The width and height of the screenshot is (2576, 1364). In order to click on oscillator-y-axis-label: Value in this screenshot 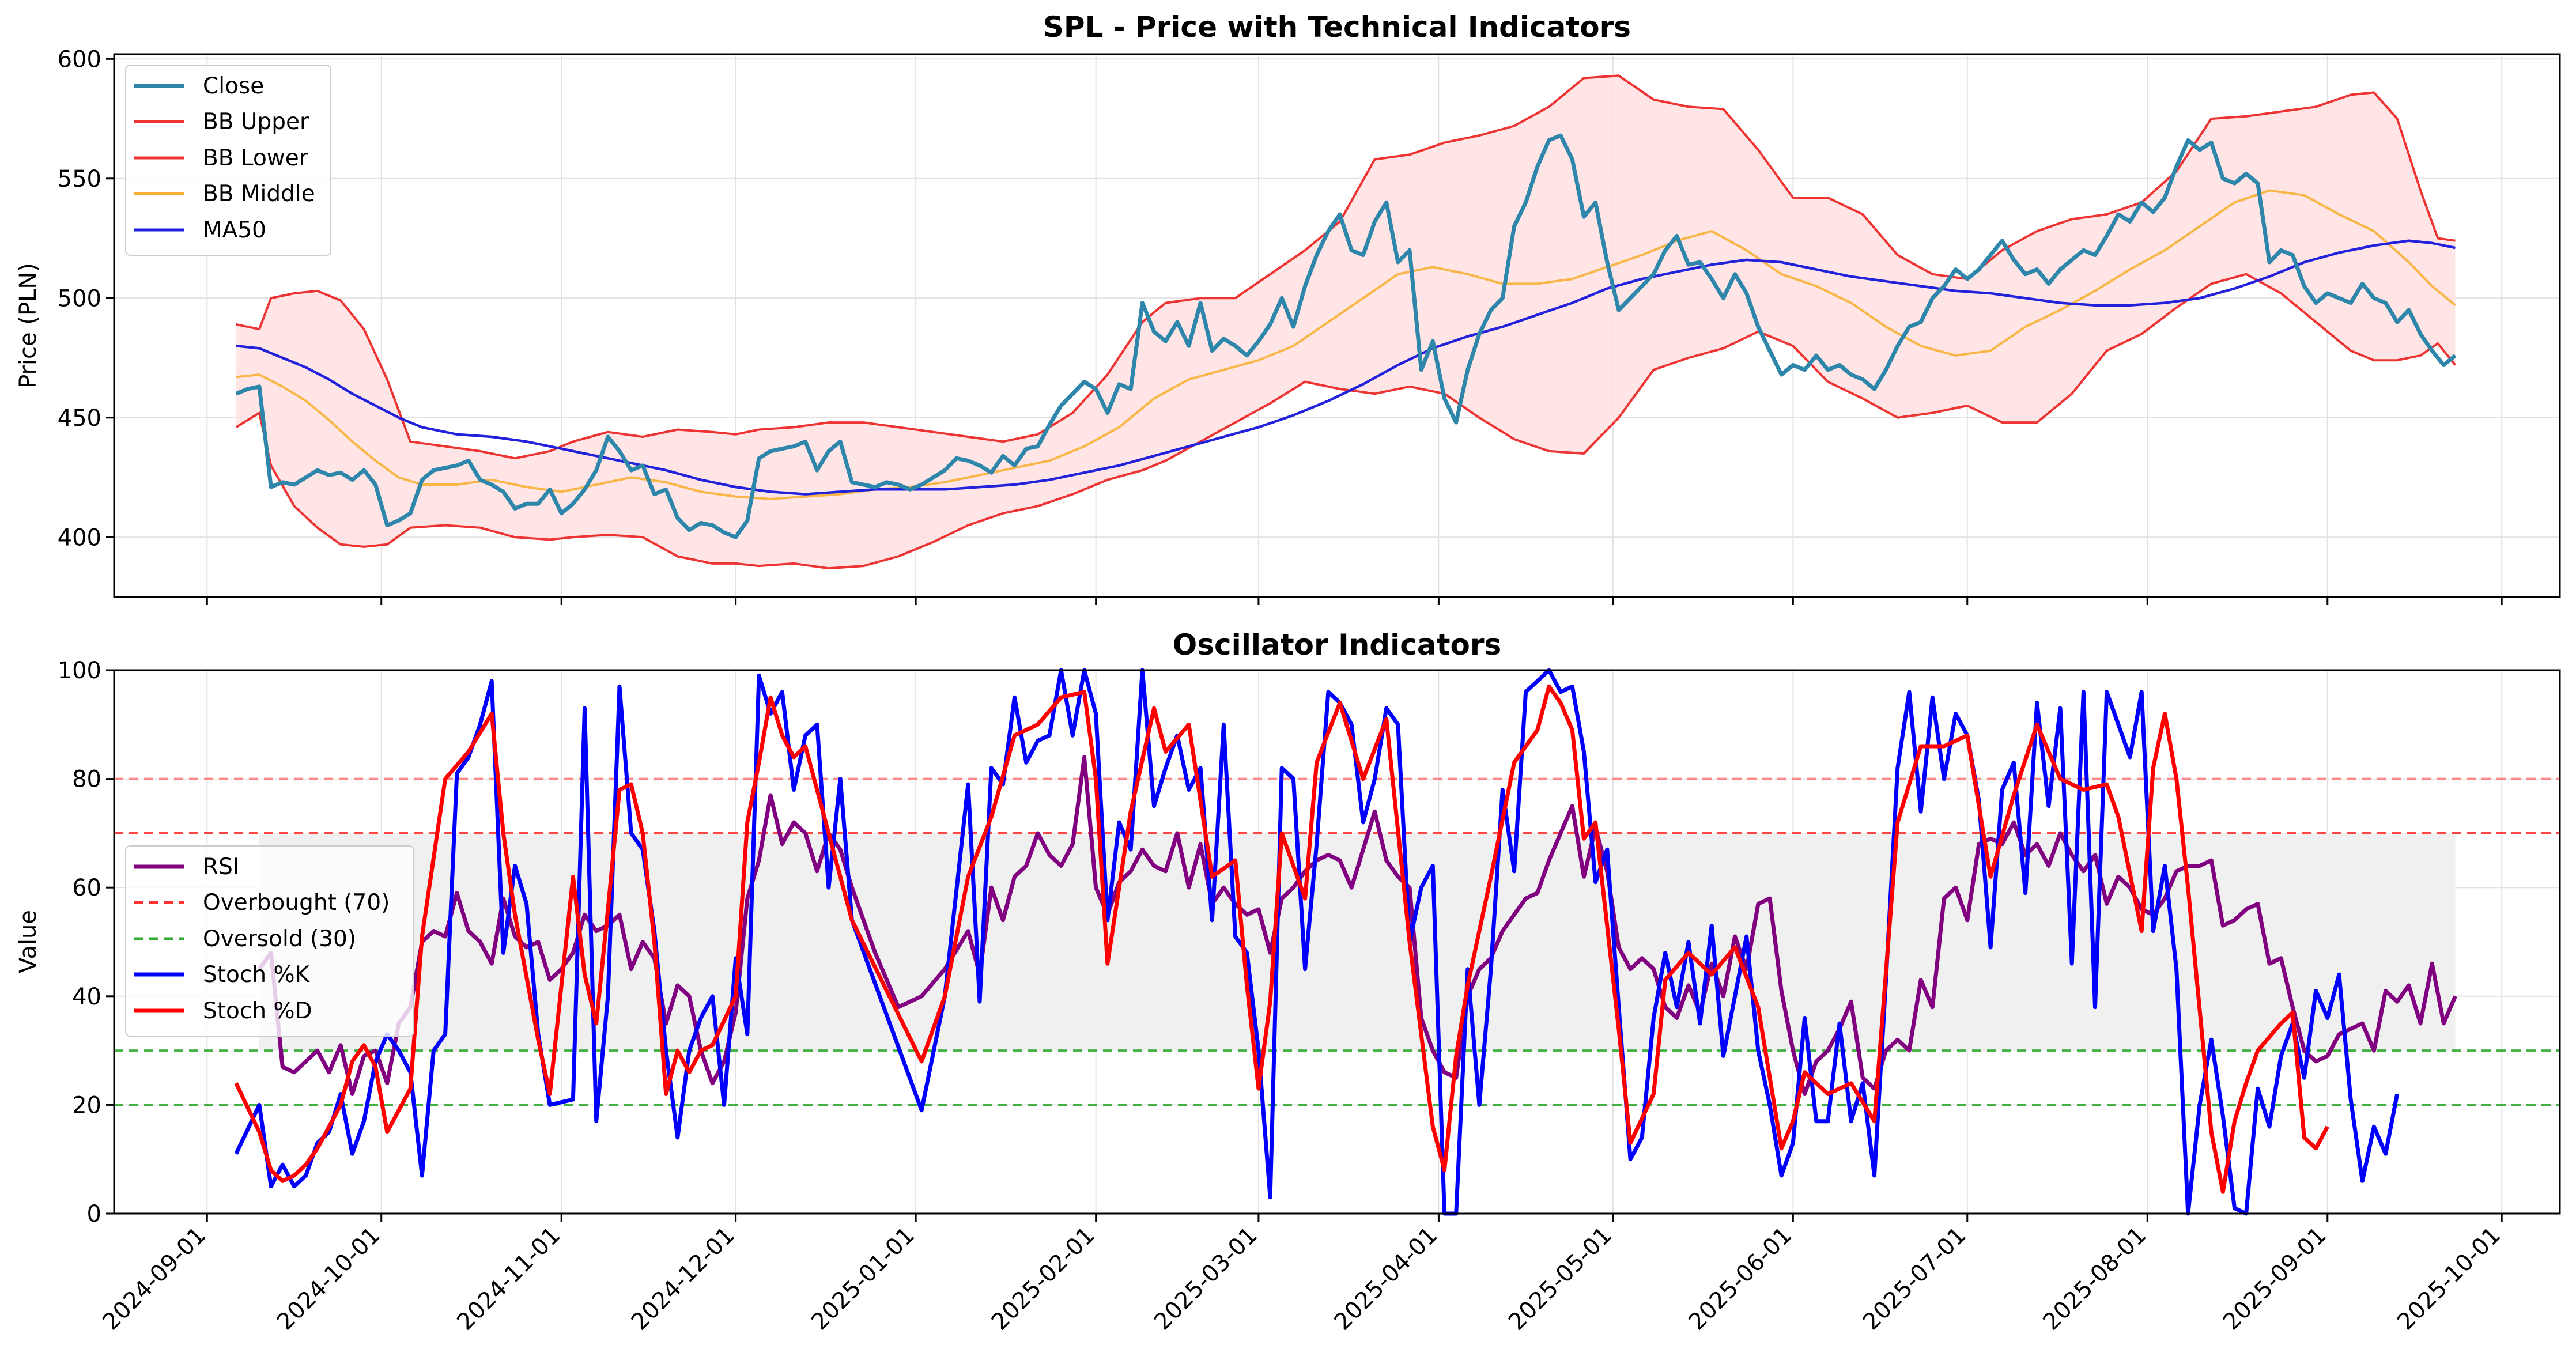, I will do `click(28, 941)`.